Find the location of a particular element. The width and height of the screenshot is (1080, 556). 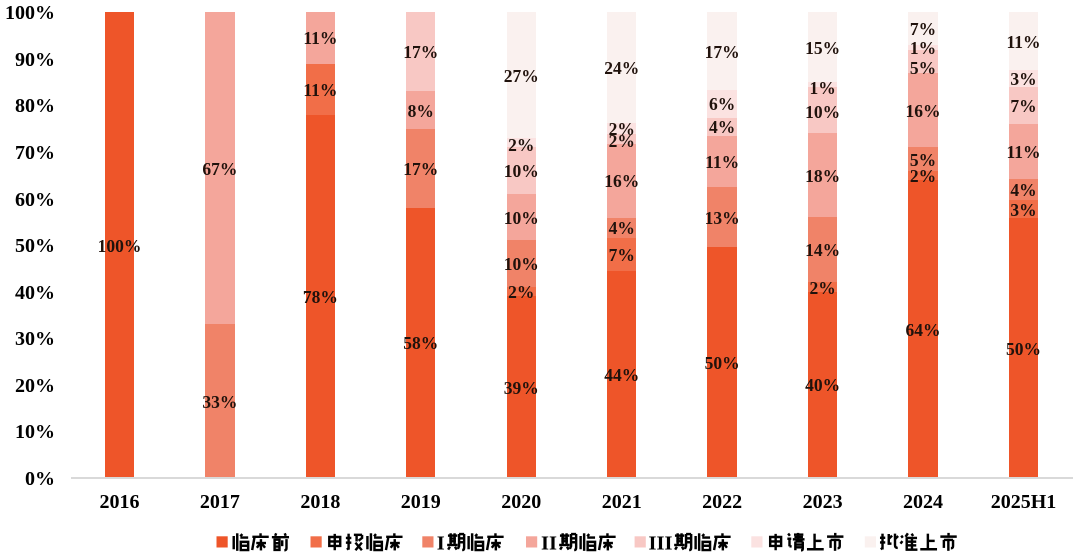

svg-text: II is located at coordinates (549, 544).